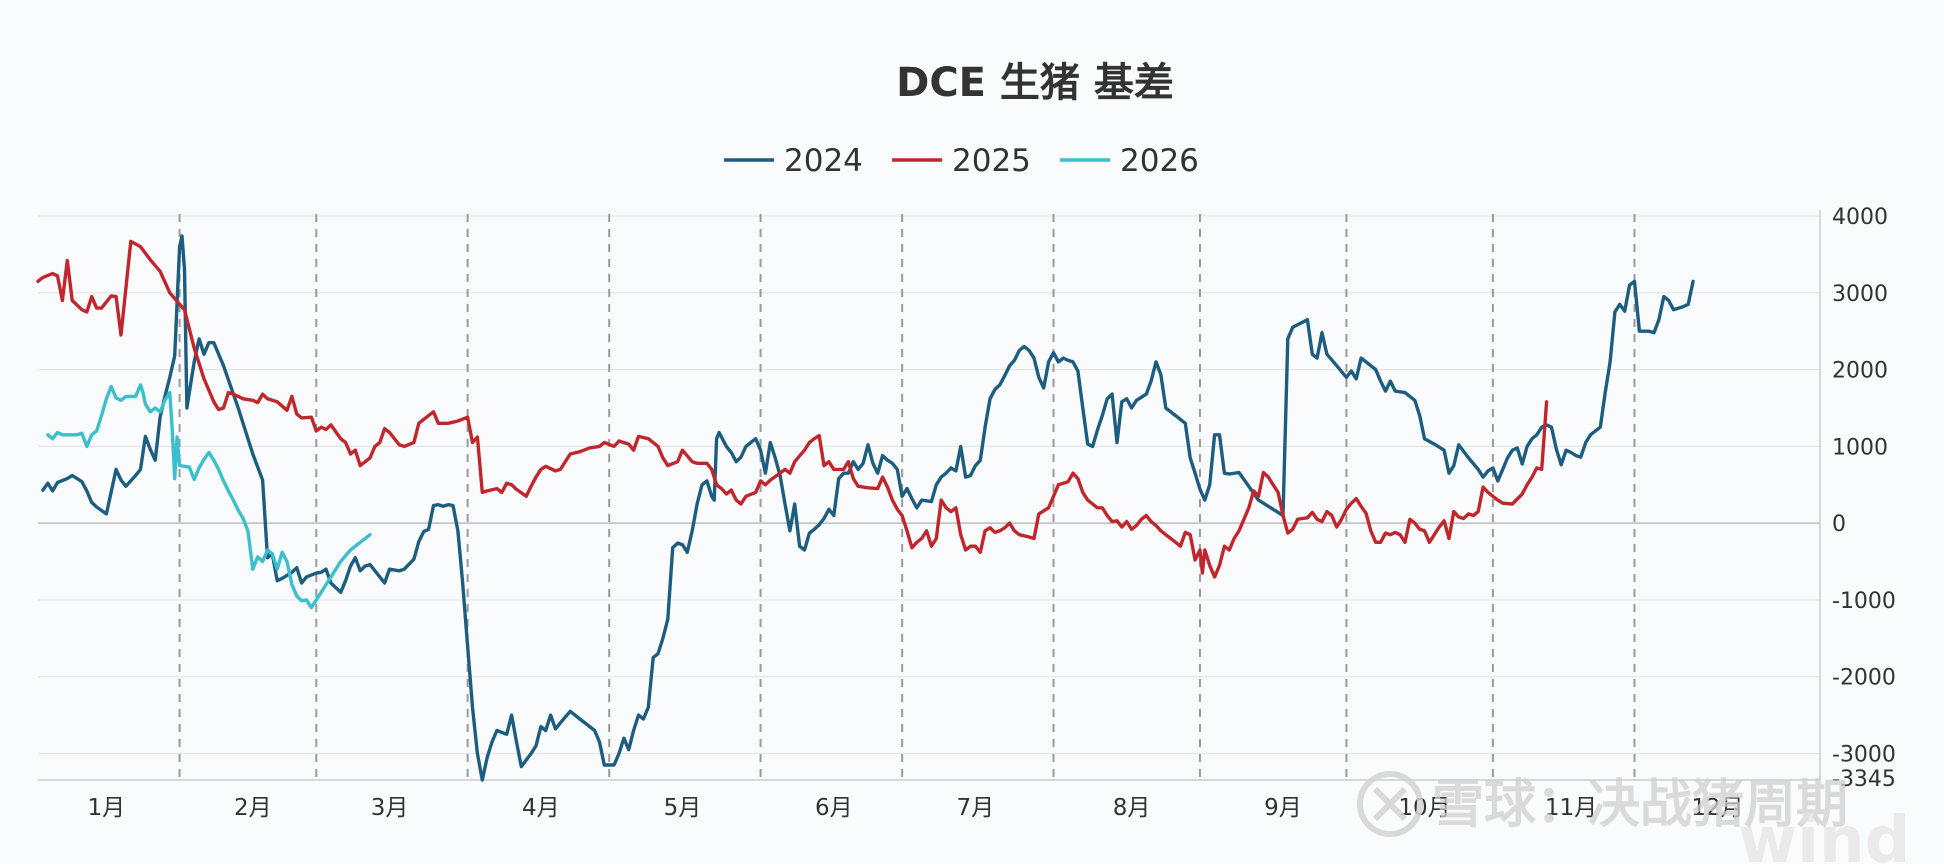 This screenshot has width=1944, height=864. I want to click on y-tick-label: -2000, so click(1864, 678).